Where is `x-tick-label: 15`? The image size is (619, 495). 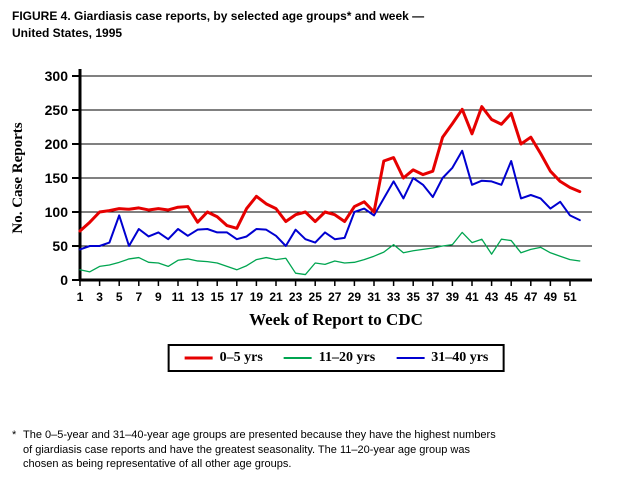 x-tick-label: 15 is located at coordinates (218, 297).